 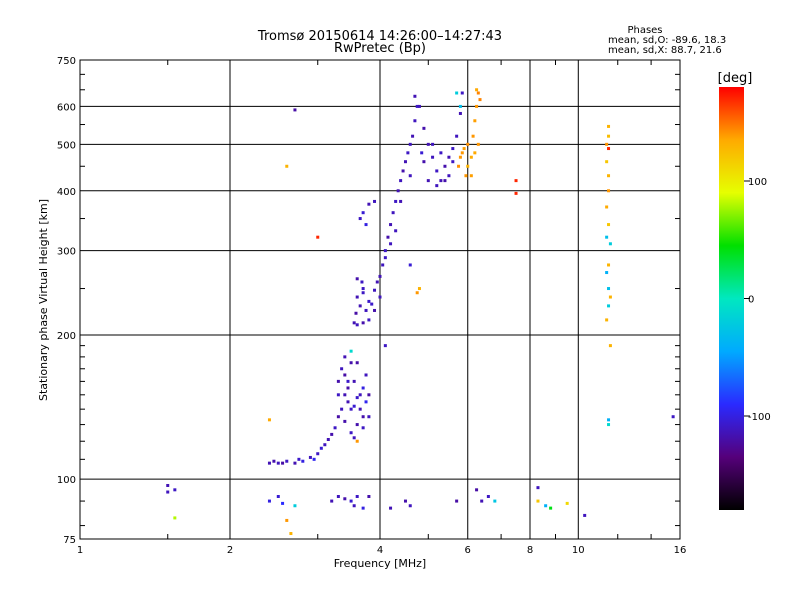 What do you see at coordinates (380, 550) in the screenshot?
I see `x-tick-label: 4` at bounding box center [380, 550].